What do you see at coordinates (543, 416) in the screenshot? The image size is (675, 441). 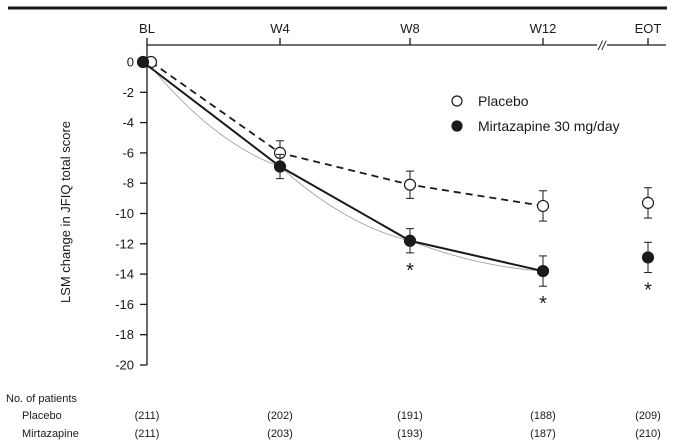 I see `table-cell: (188)` at bounding box center [543, 416].